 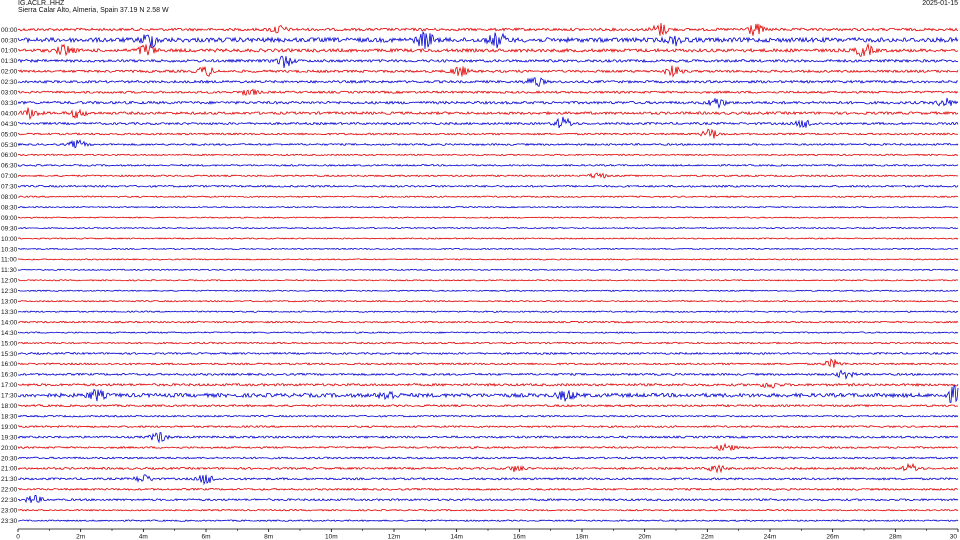 What do you see at coordinates (9, 416) in the screenshot?
I see `row-label: 18:30` at bounding box center [9, 416].